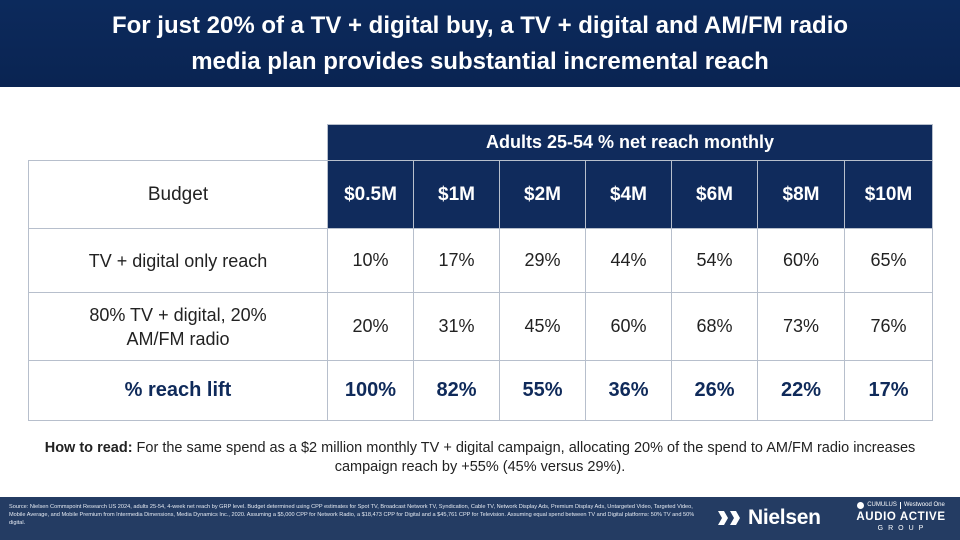  What do you see at coordinates (178, 390) in the screenshot?
I see `row-label: % reach lift` at bounding box center [178, 390].